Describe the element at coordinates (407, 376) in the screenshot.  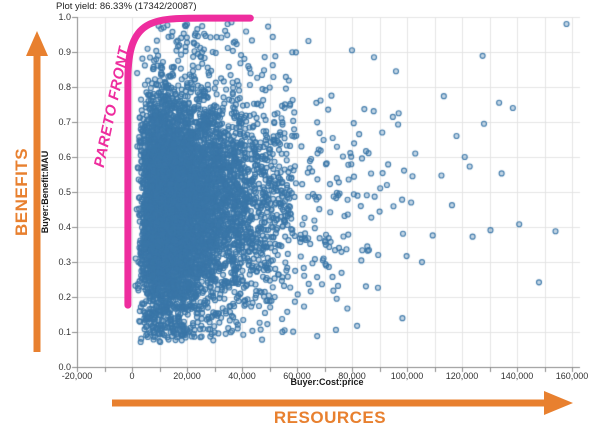
I see `x-tick-label: 100,000` at that location.